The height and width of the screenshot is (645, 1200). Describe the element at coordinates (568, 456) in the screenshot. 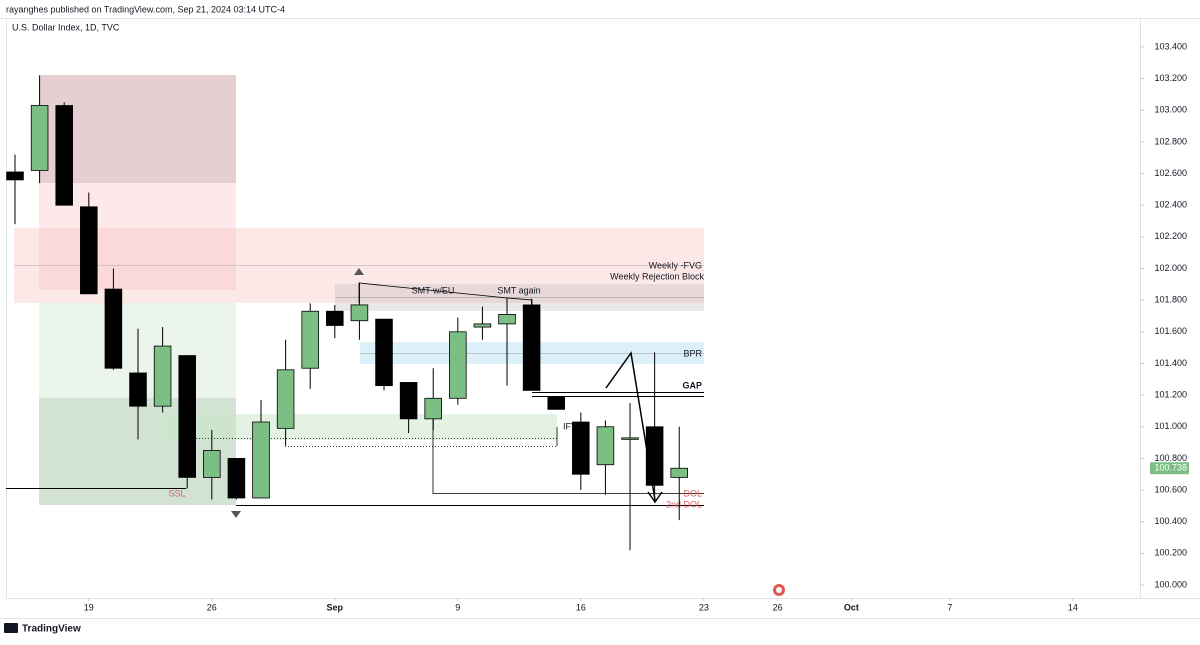

I see `dol-line` at that location.